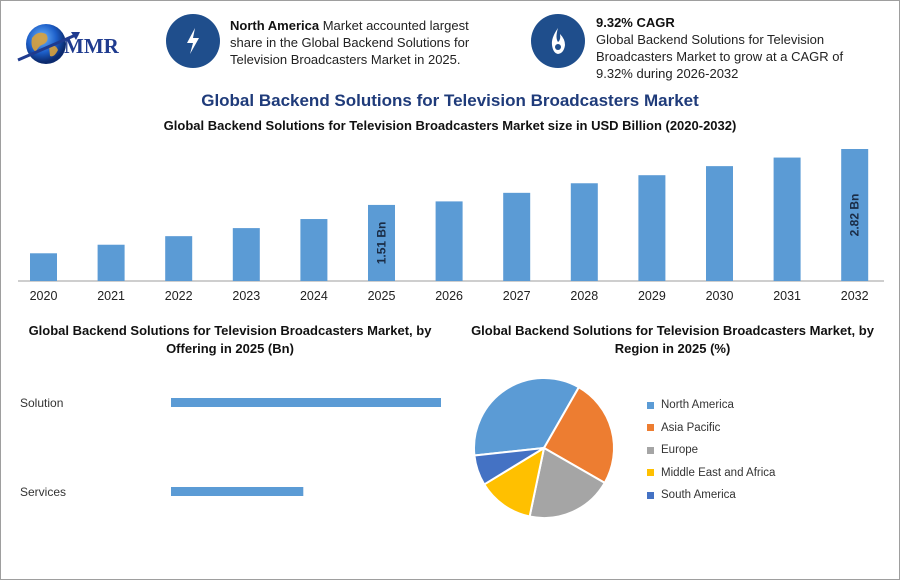 The height and width of the screenshot is (580, 900). I want to click on legend-label: Europe, so click(680, 450).